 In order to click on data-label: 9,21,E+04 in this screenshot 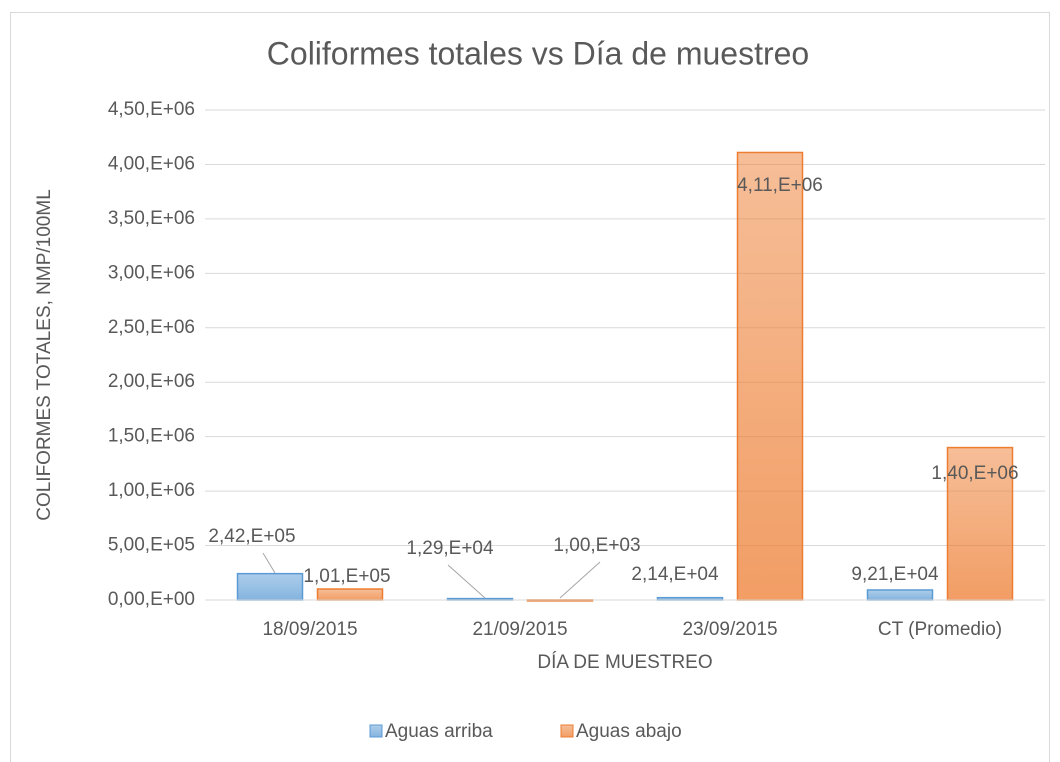, I will do `click(895, 574)`.